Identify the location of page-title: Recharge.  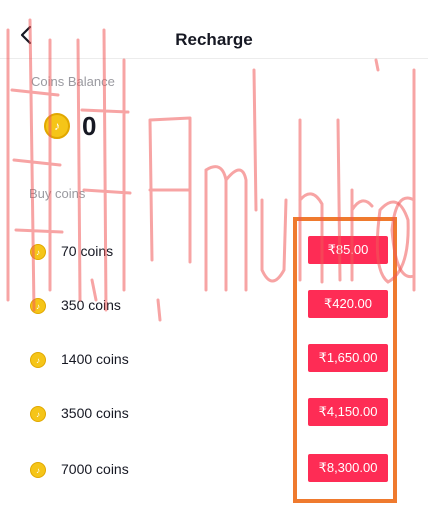
(214, 39).